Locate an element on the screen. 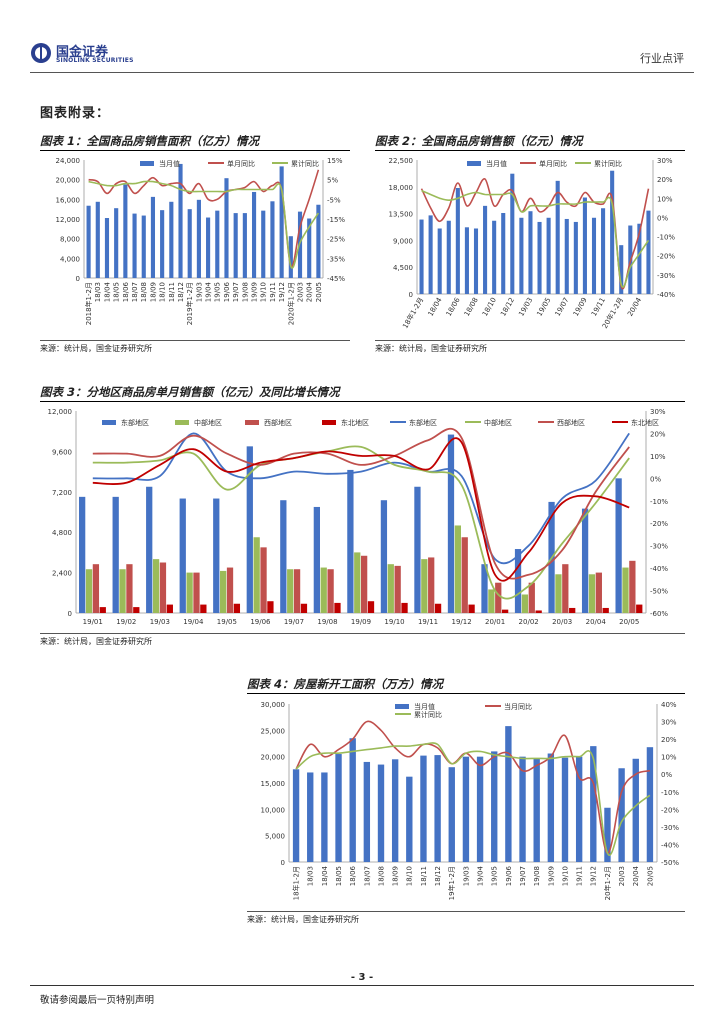 Image resolution: width=724 pixels, height=1024 pixels. line-东北地区 is located at coordinates (361, 509).